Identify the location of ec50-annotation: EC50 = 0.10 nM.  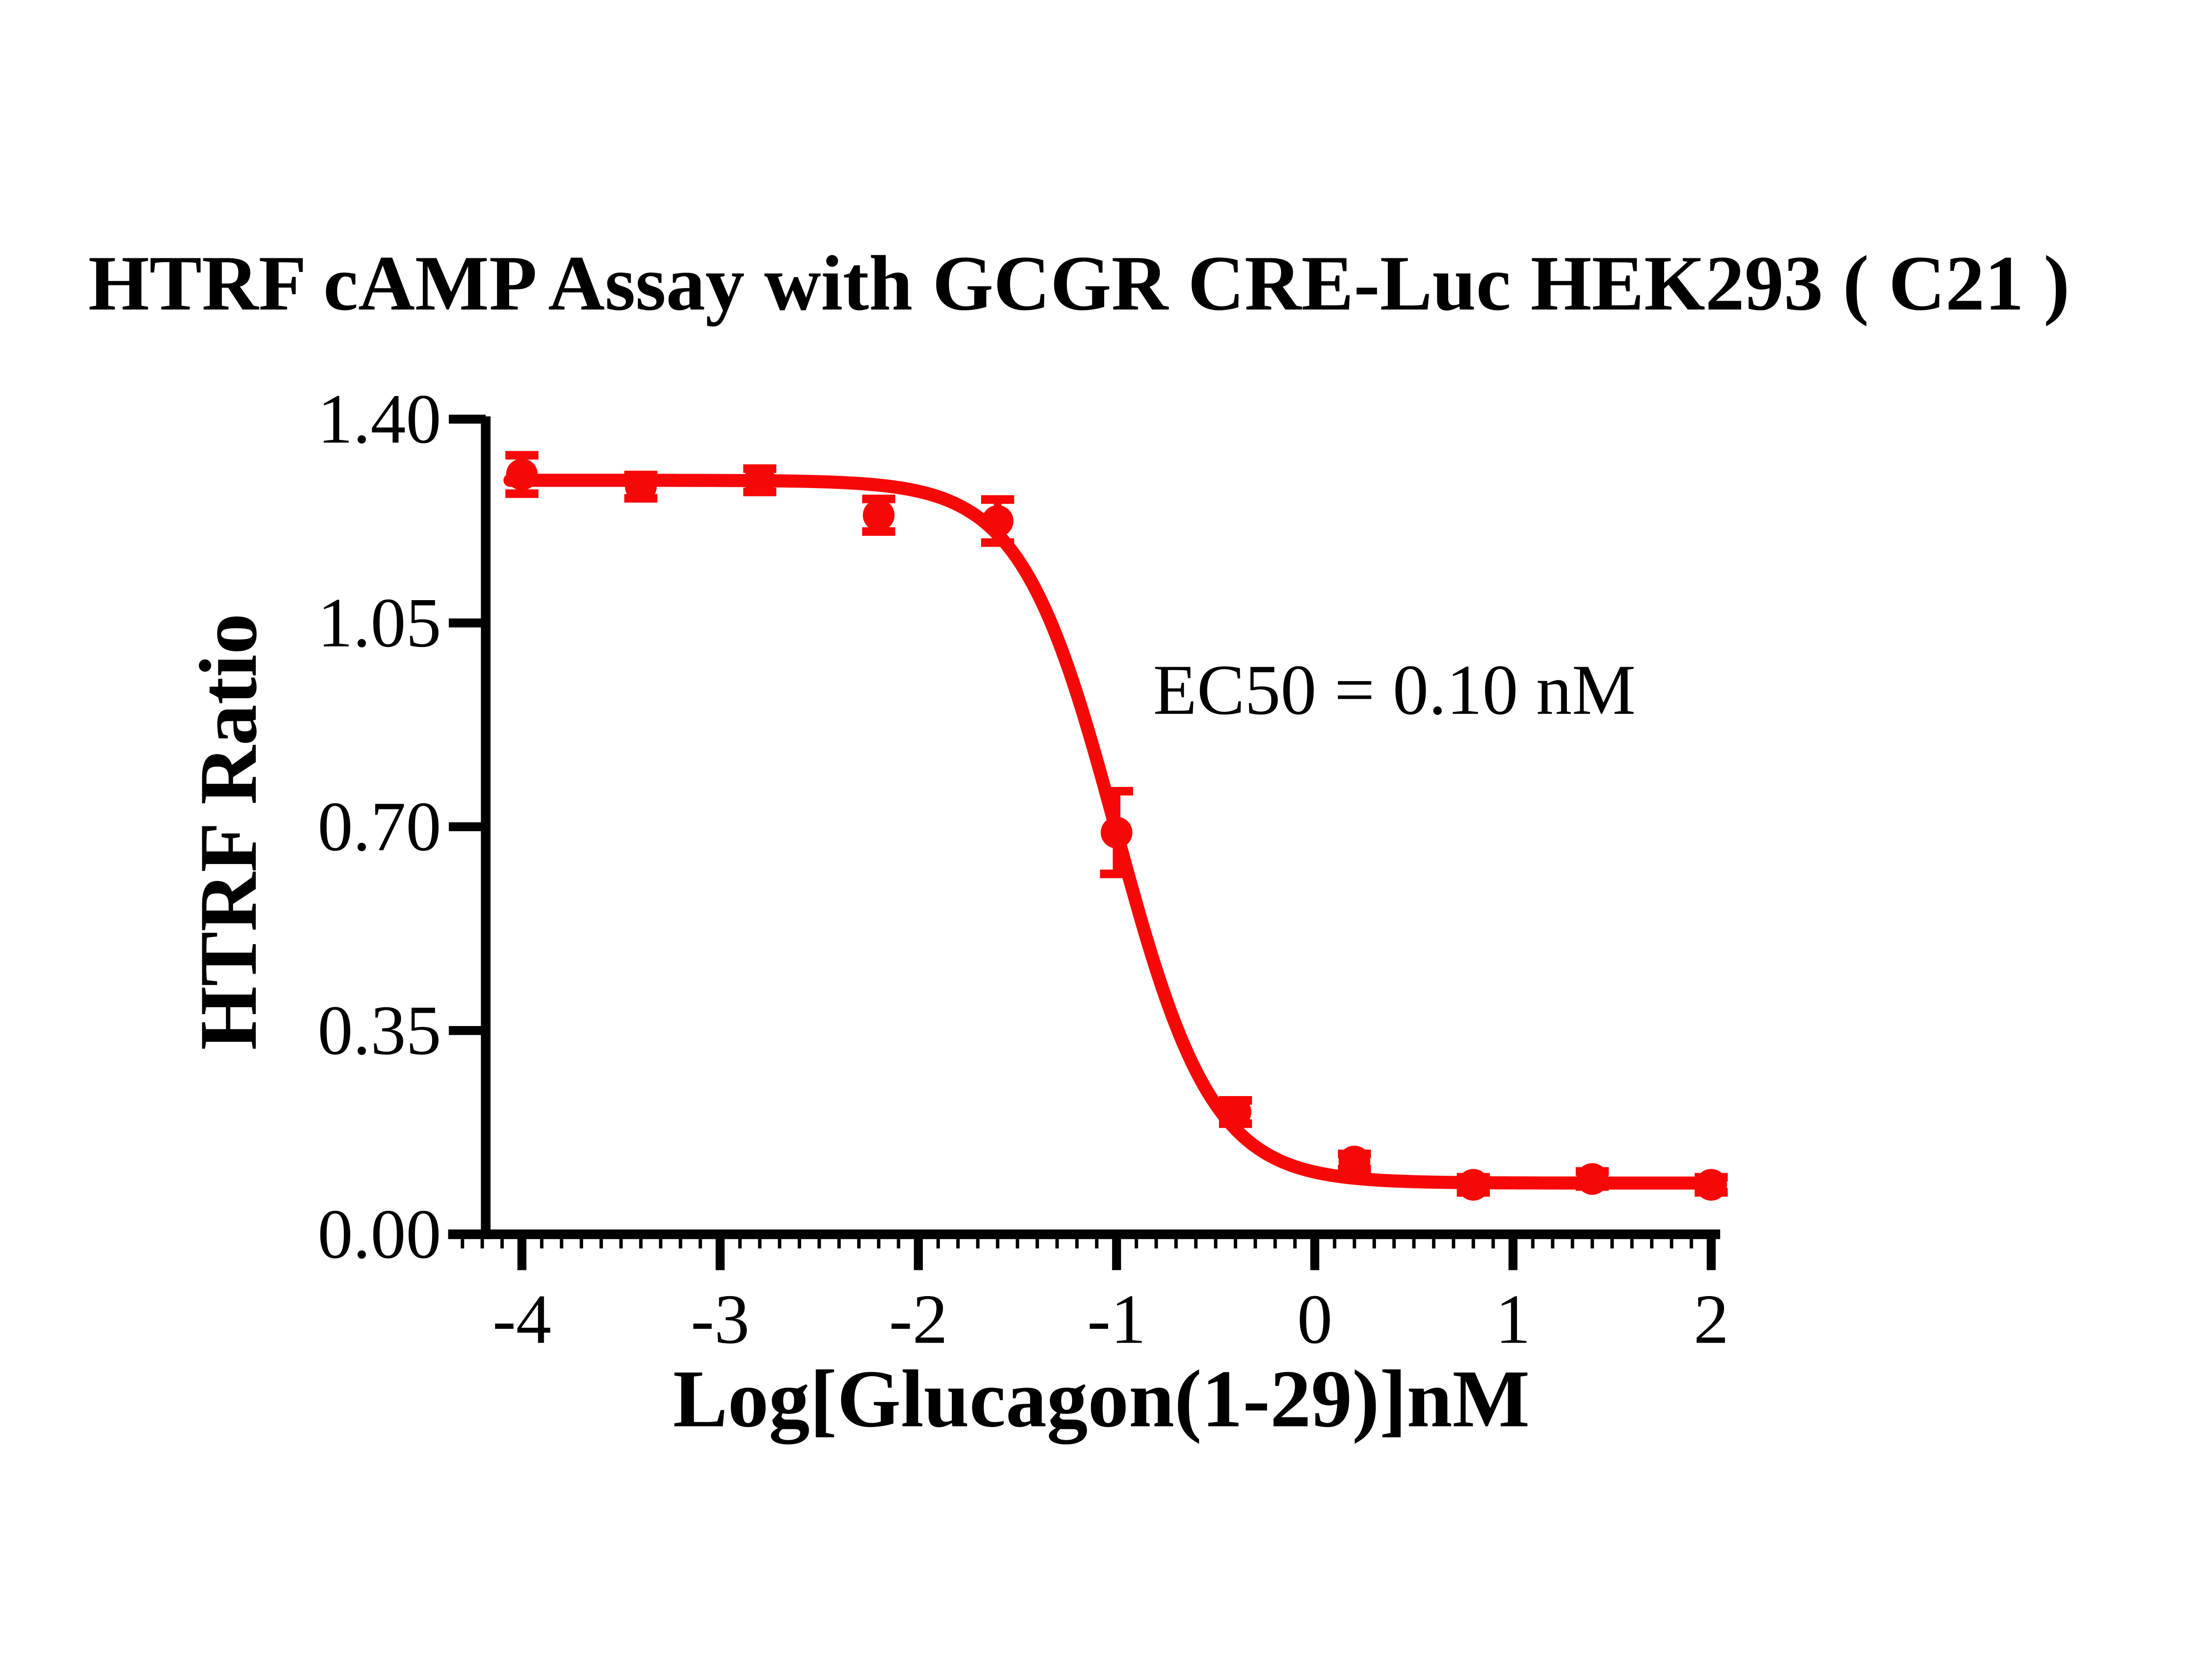
(1394, 690).